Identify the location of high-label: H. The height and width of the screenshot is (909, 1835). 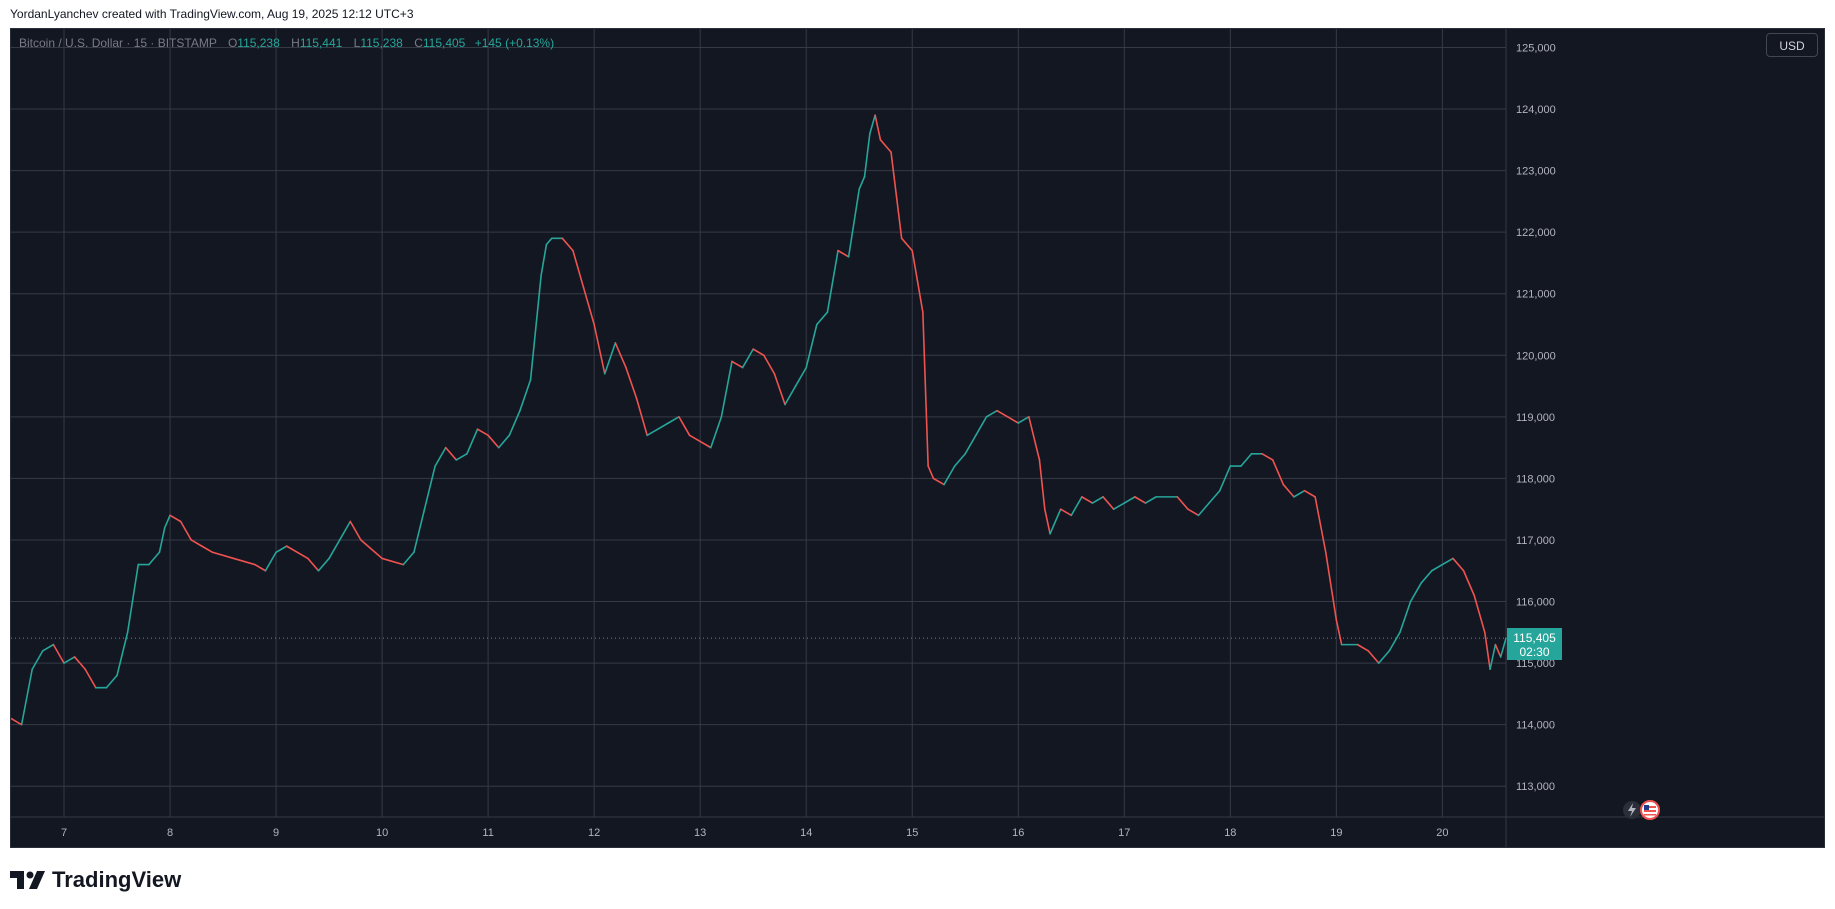
(295, 43).